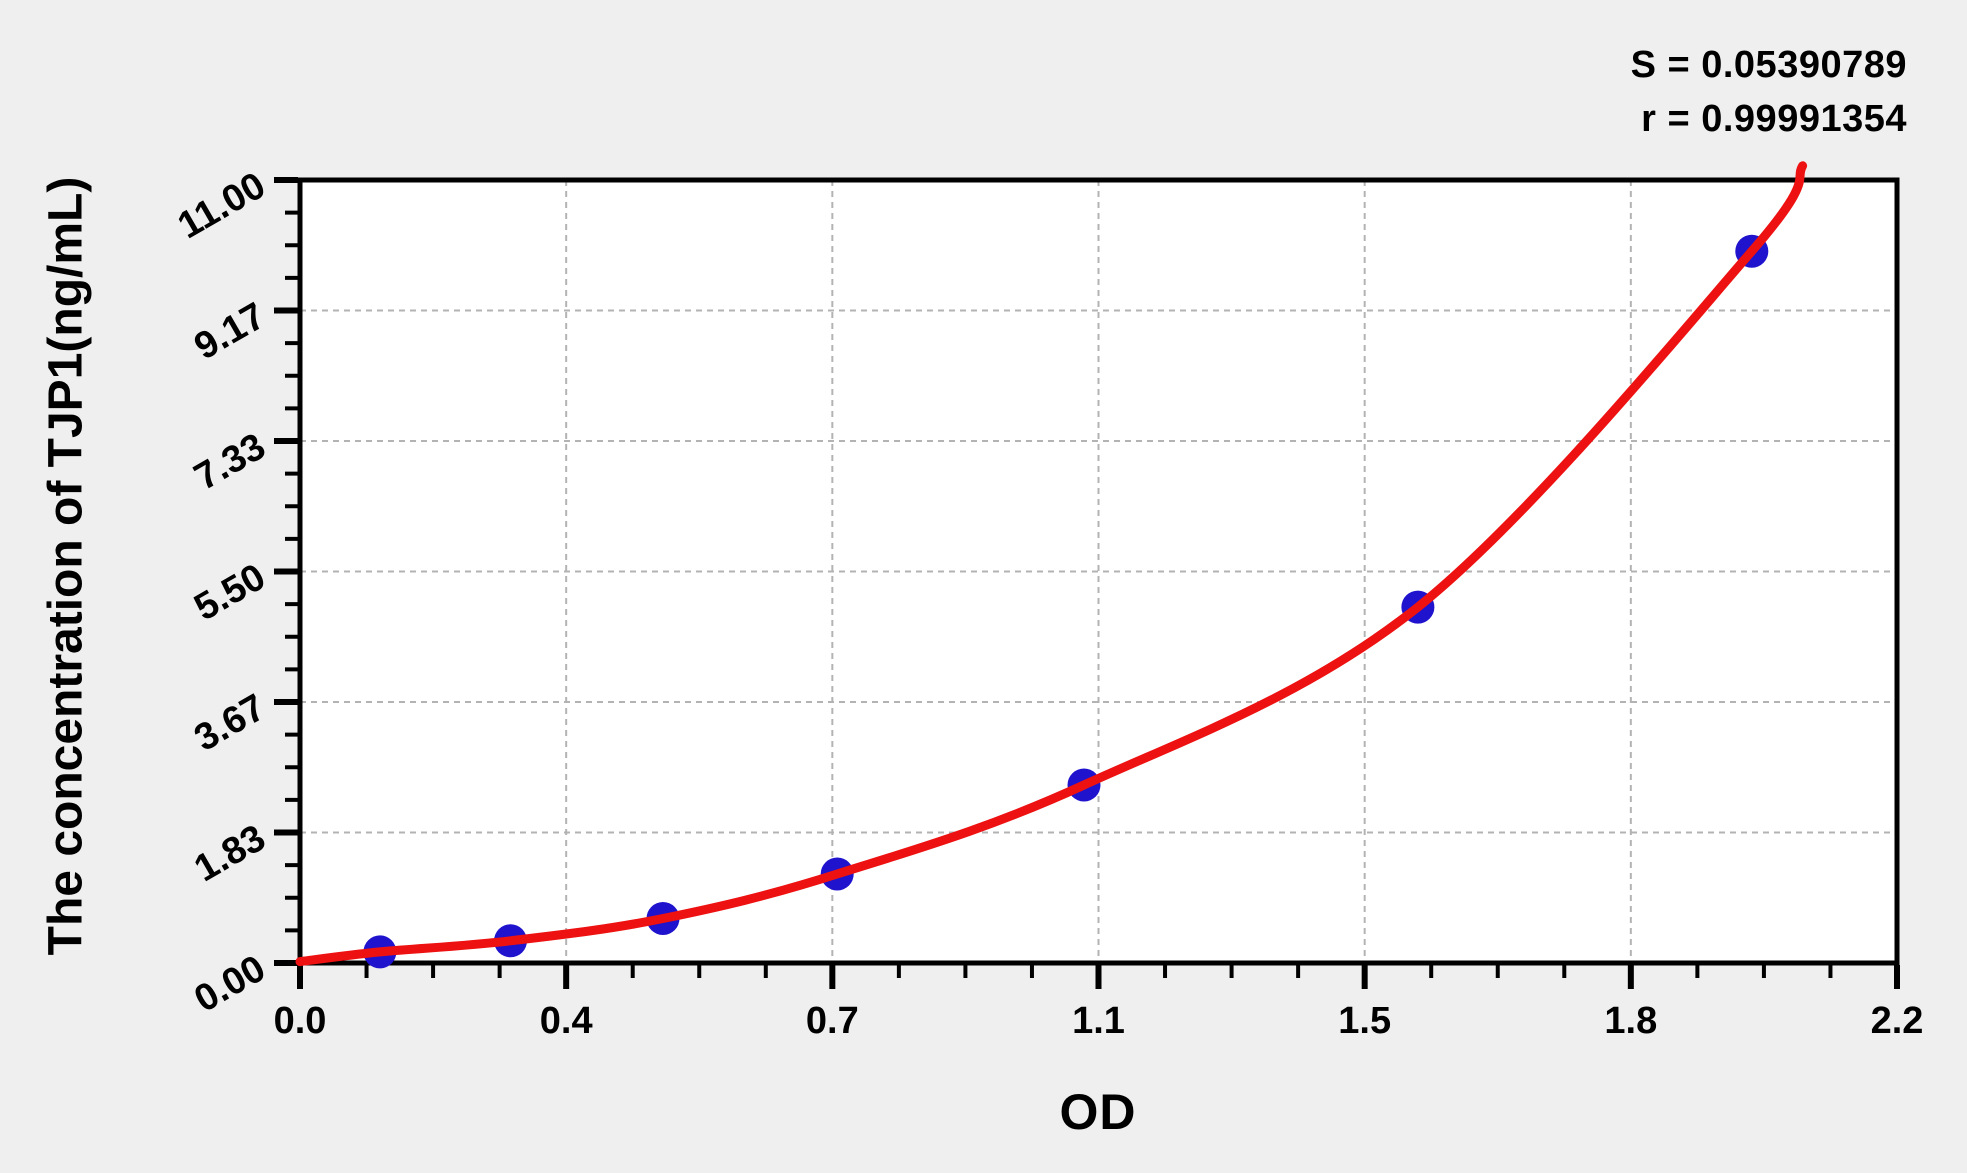 Image resolution: width=1967 pixels, height=1173 pixels. I want to click on y-tick-label: 5.50, so click(229, 592).